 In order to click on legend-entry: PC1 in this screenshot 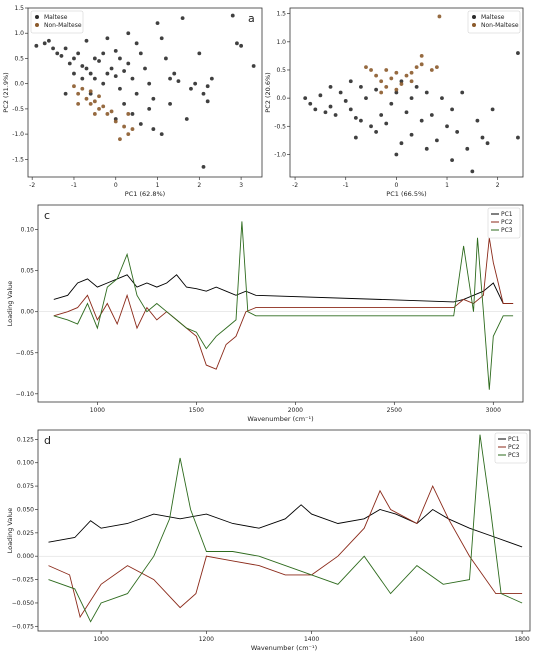, I will do `click(514, 439)`.